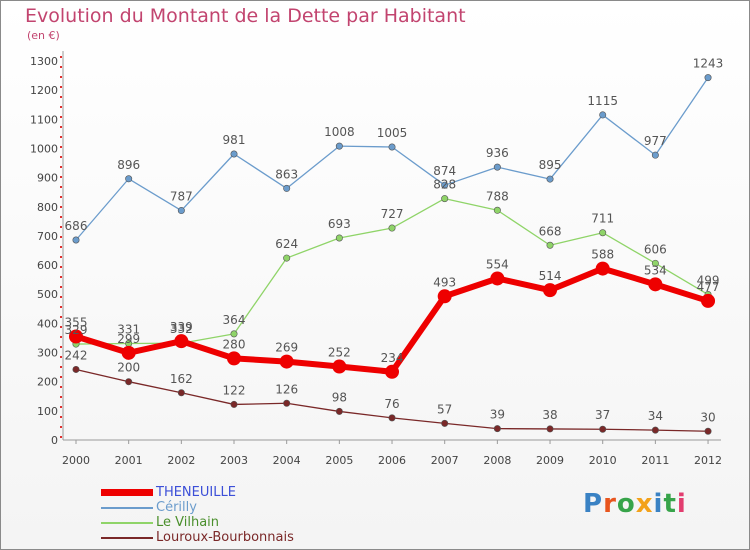  I want to click on y-tick-label: 100, so click(47, 411).